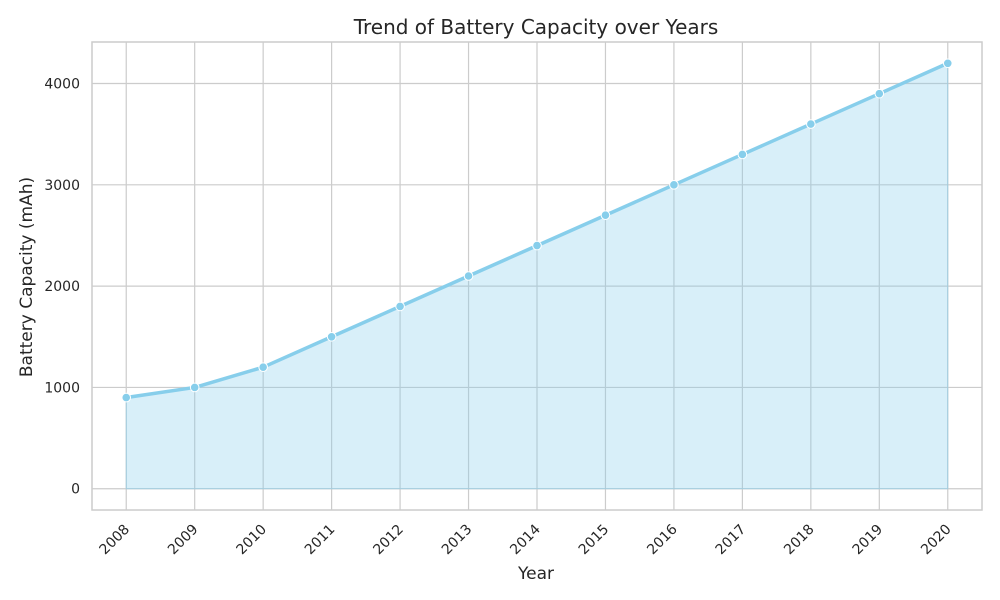  I want to click on x-tick-label: 2012, so click(388, 540).